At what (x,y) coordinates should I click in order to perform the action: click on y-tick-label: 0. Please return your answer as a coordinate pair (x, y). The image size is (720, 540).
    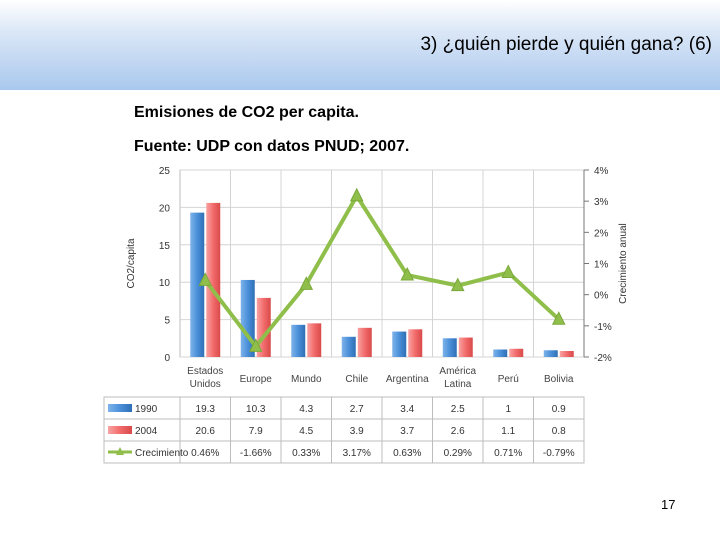
    Looking at the image, I should click on (167, 358).